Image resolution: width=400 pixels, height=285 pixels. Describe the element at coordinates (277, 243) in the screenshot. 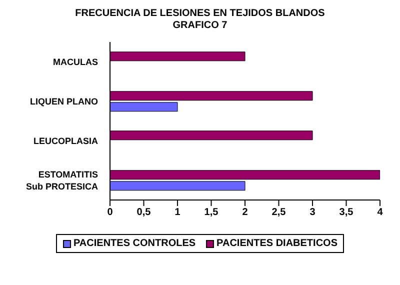

I see `legend-label: PACIENTES DIABETICOS` at that location.